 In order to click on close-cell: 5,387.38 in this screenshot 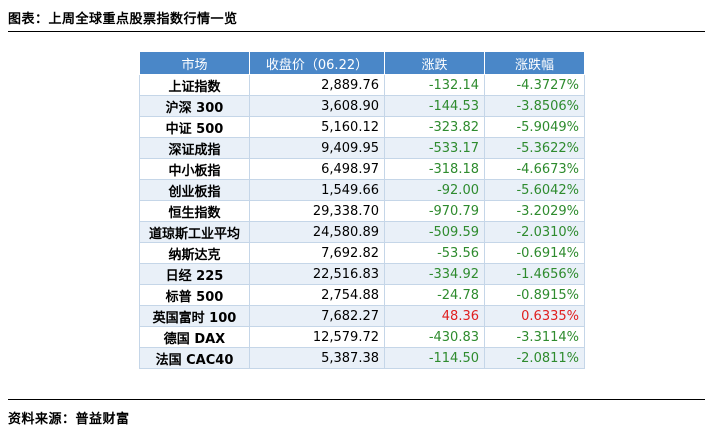, I will do `click(317, 358)`.